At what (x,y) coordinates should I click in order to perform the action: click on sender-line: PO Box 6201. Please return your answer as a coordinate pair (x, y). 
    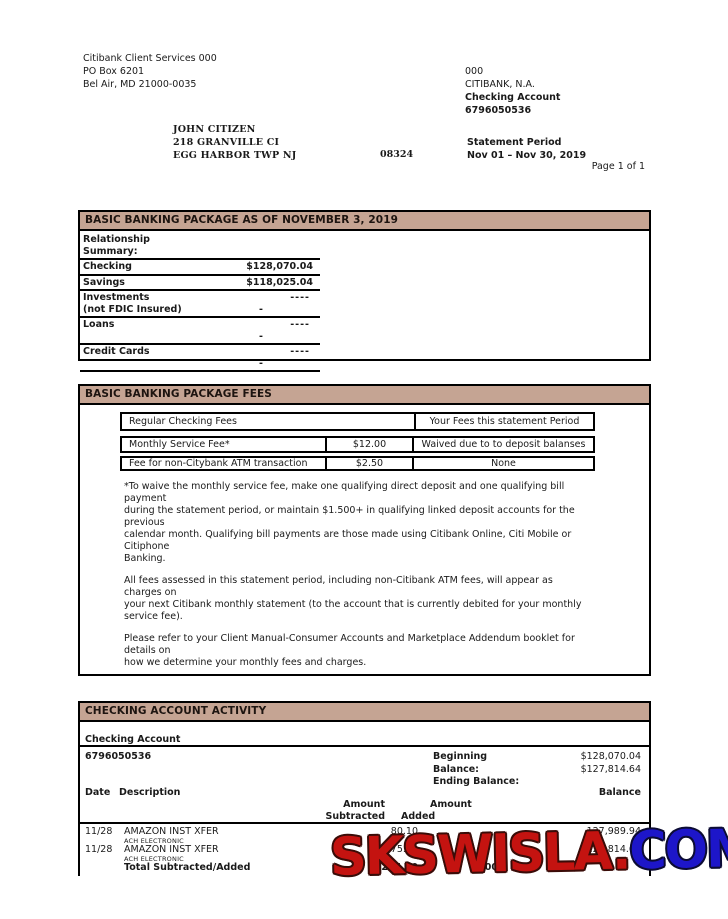
    Looking at the image, I should click on (114, 71).